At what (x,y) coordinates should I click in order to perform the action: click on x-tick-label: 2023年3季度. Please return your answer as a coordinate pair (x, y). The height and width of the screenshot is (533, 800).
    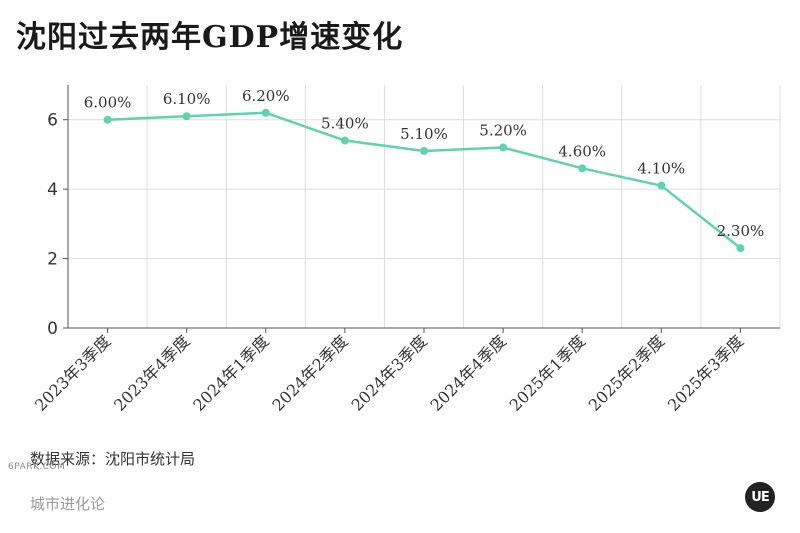
    Looking at the image, I should click on (72, 372).